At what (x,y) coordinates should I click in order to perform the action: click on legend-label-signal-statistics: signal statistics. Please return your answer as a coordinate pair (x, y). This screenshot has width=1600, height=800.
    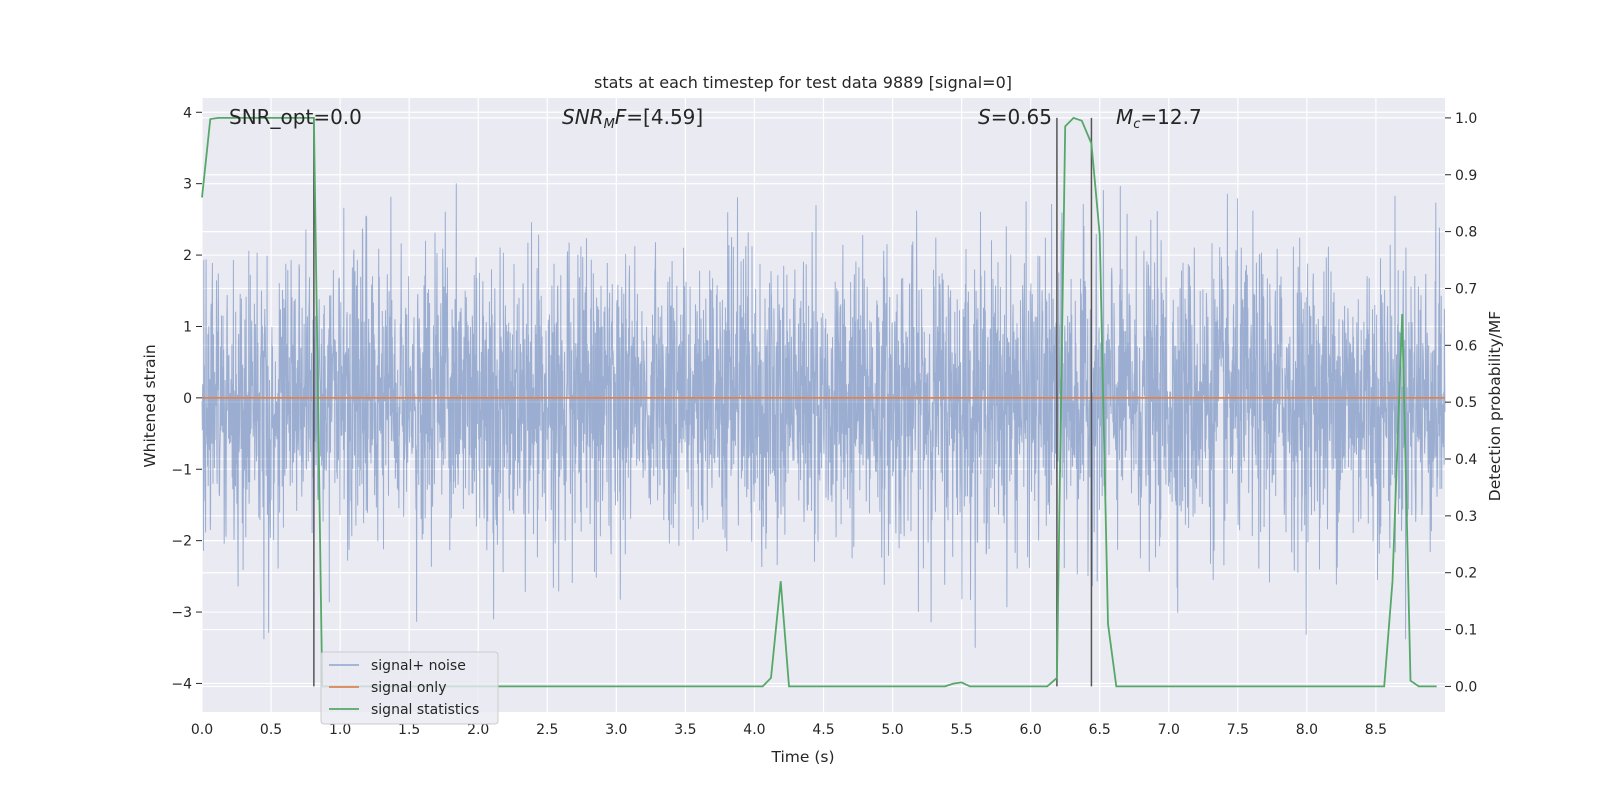
    Looking at the image, I should click on (425, 710).